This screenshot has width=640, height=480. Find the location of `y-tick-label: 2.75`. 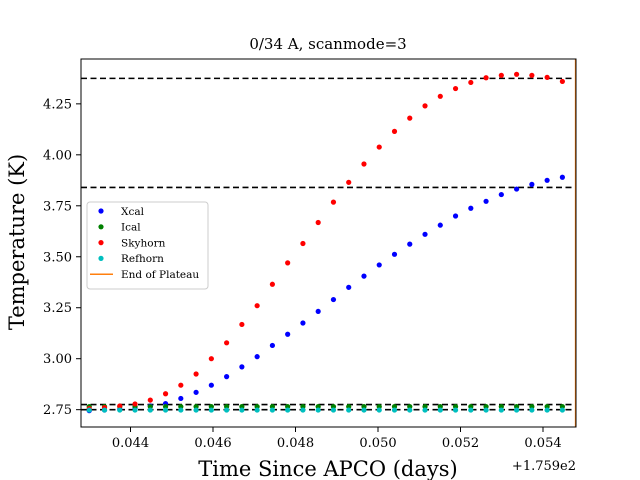

y-tick-label: 2.75 is located at coordinates (57, 410).